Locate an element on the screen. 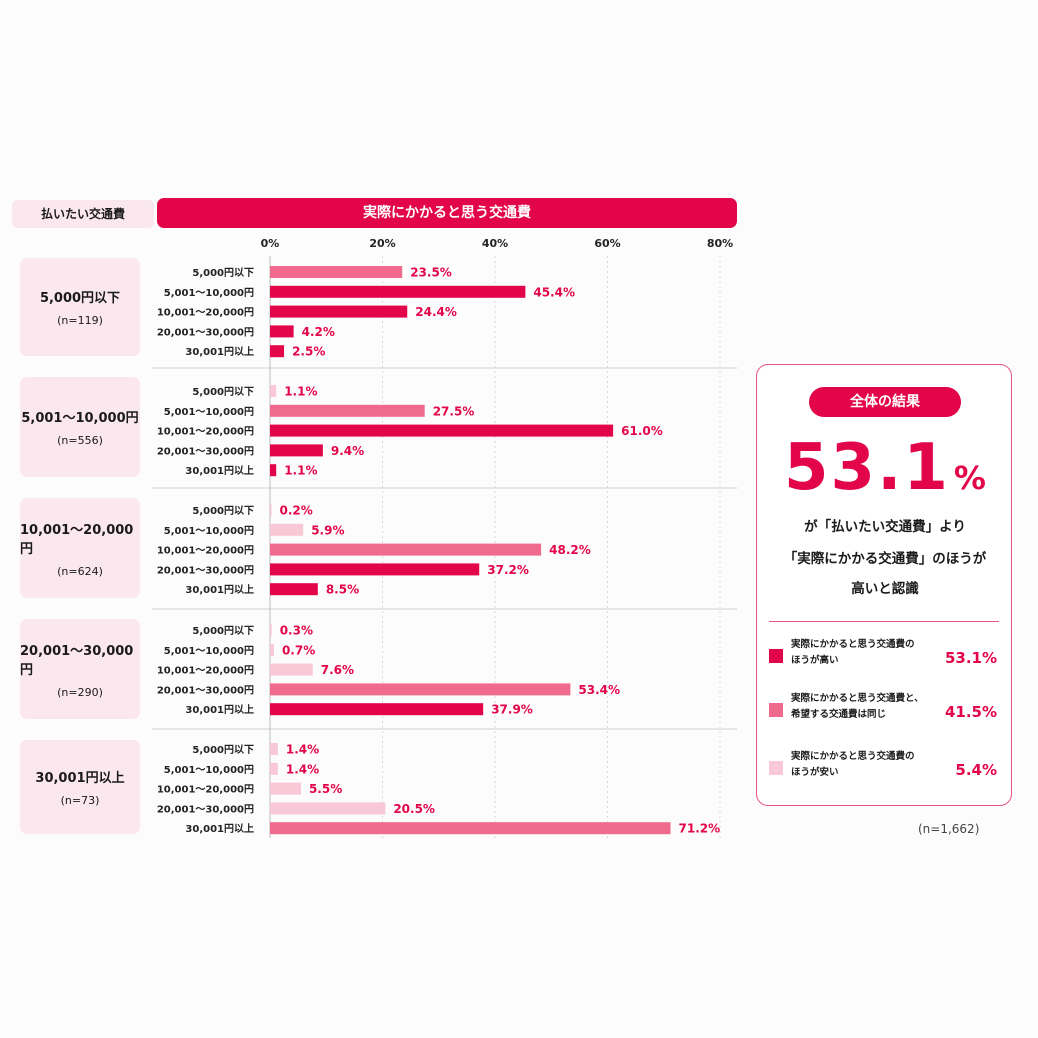  data-label: 9.4% is located at coordinates (347, 451).